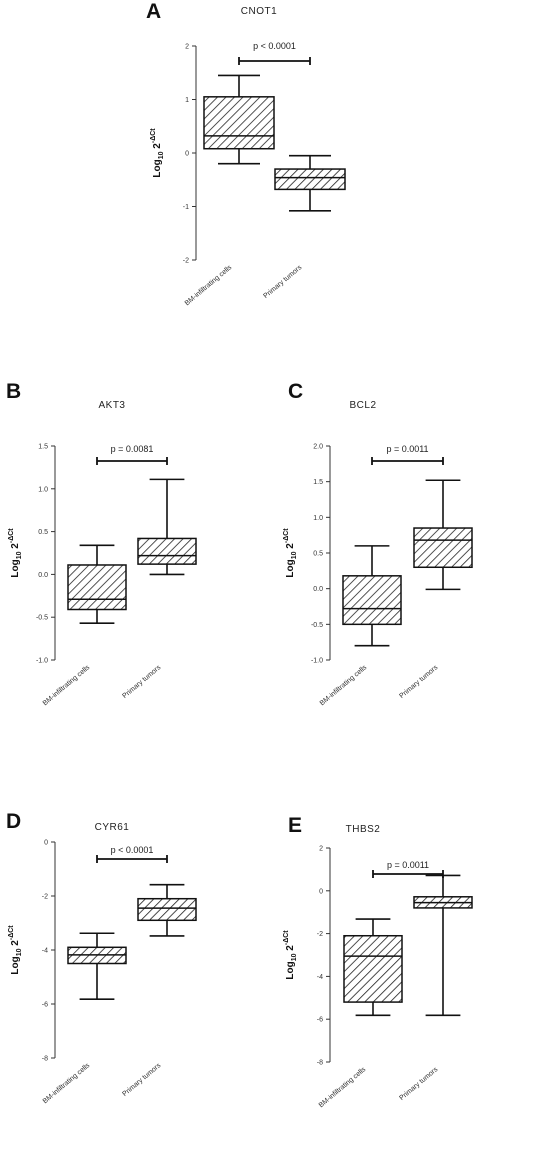 The width and height of the screenshot is (550, 1160). What do you see at coordinates (318, 447) in the screenshot?
I see `y-tick-label: 2.0` at bounding box center [318, 447].